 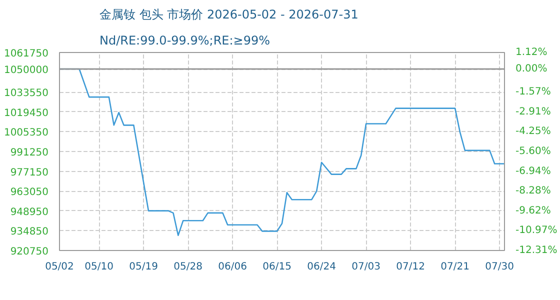 What do you see at coordinates (533, 152) in the screenshot?
I see `y2-tick-label: -5.60%` at bounding box center [533, 152].